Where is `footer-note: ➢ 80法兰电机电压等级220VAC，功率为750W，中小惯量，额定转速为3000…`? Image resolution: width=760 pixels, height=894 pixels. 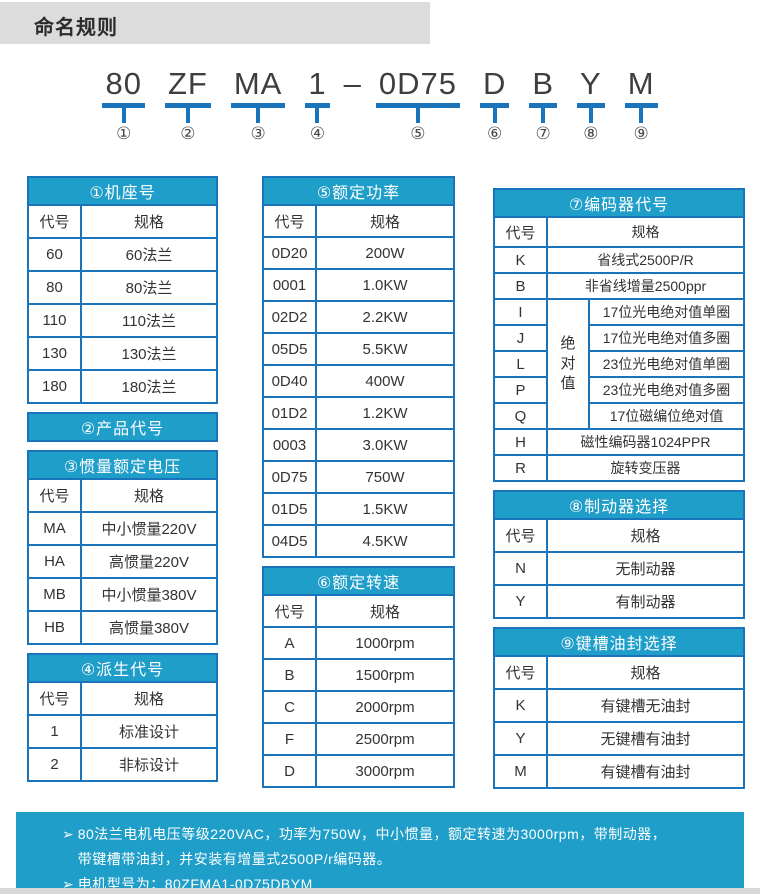
footer-note: ➢ 80法兰电机电压等级220VAC，功率为750W，中小惯量，额定转速为3000… is located at coordinates (398, 847).